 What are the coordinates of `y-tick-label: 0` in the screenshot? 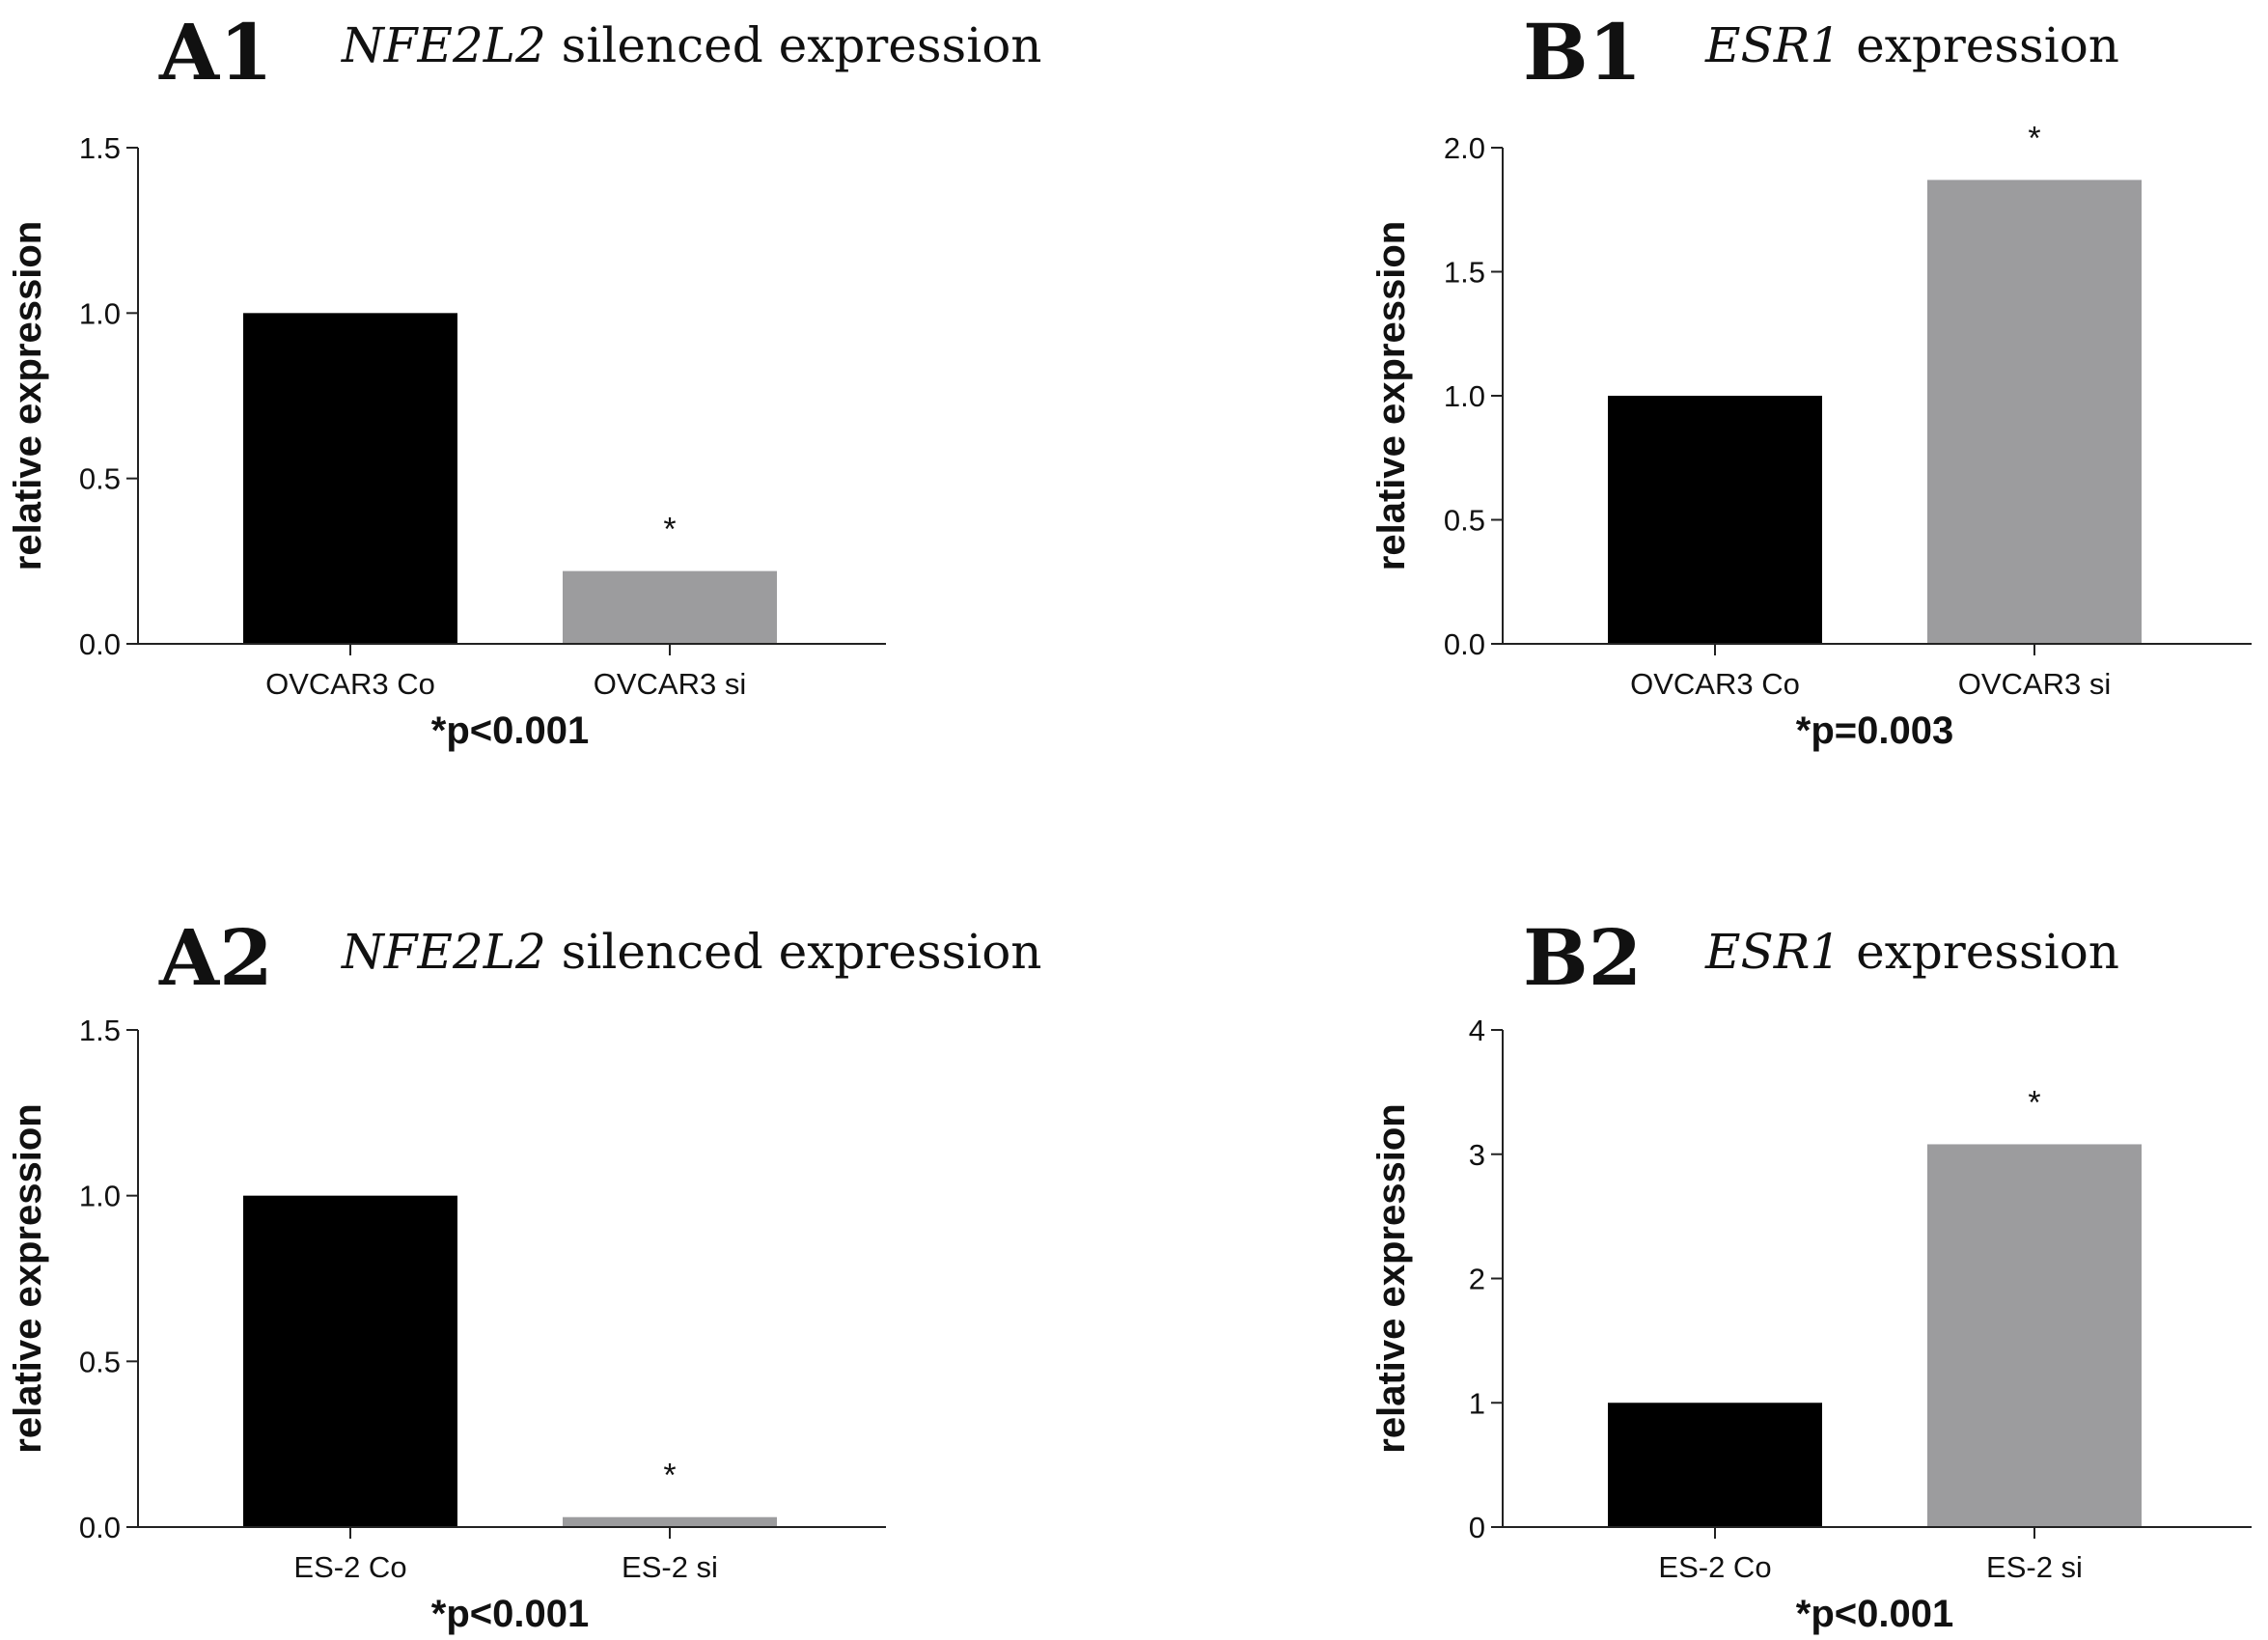 It's located at (1477, 1527).